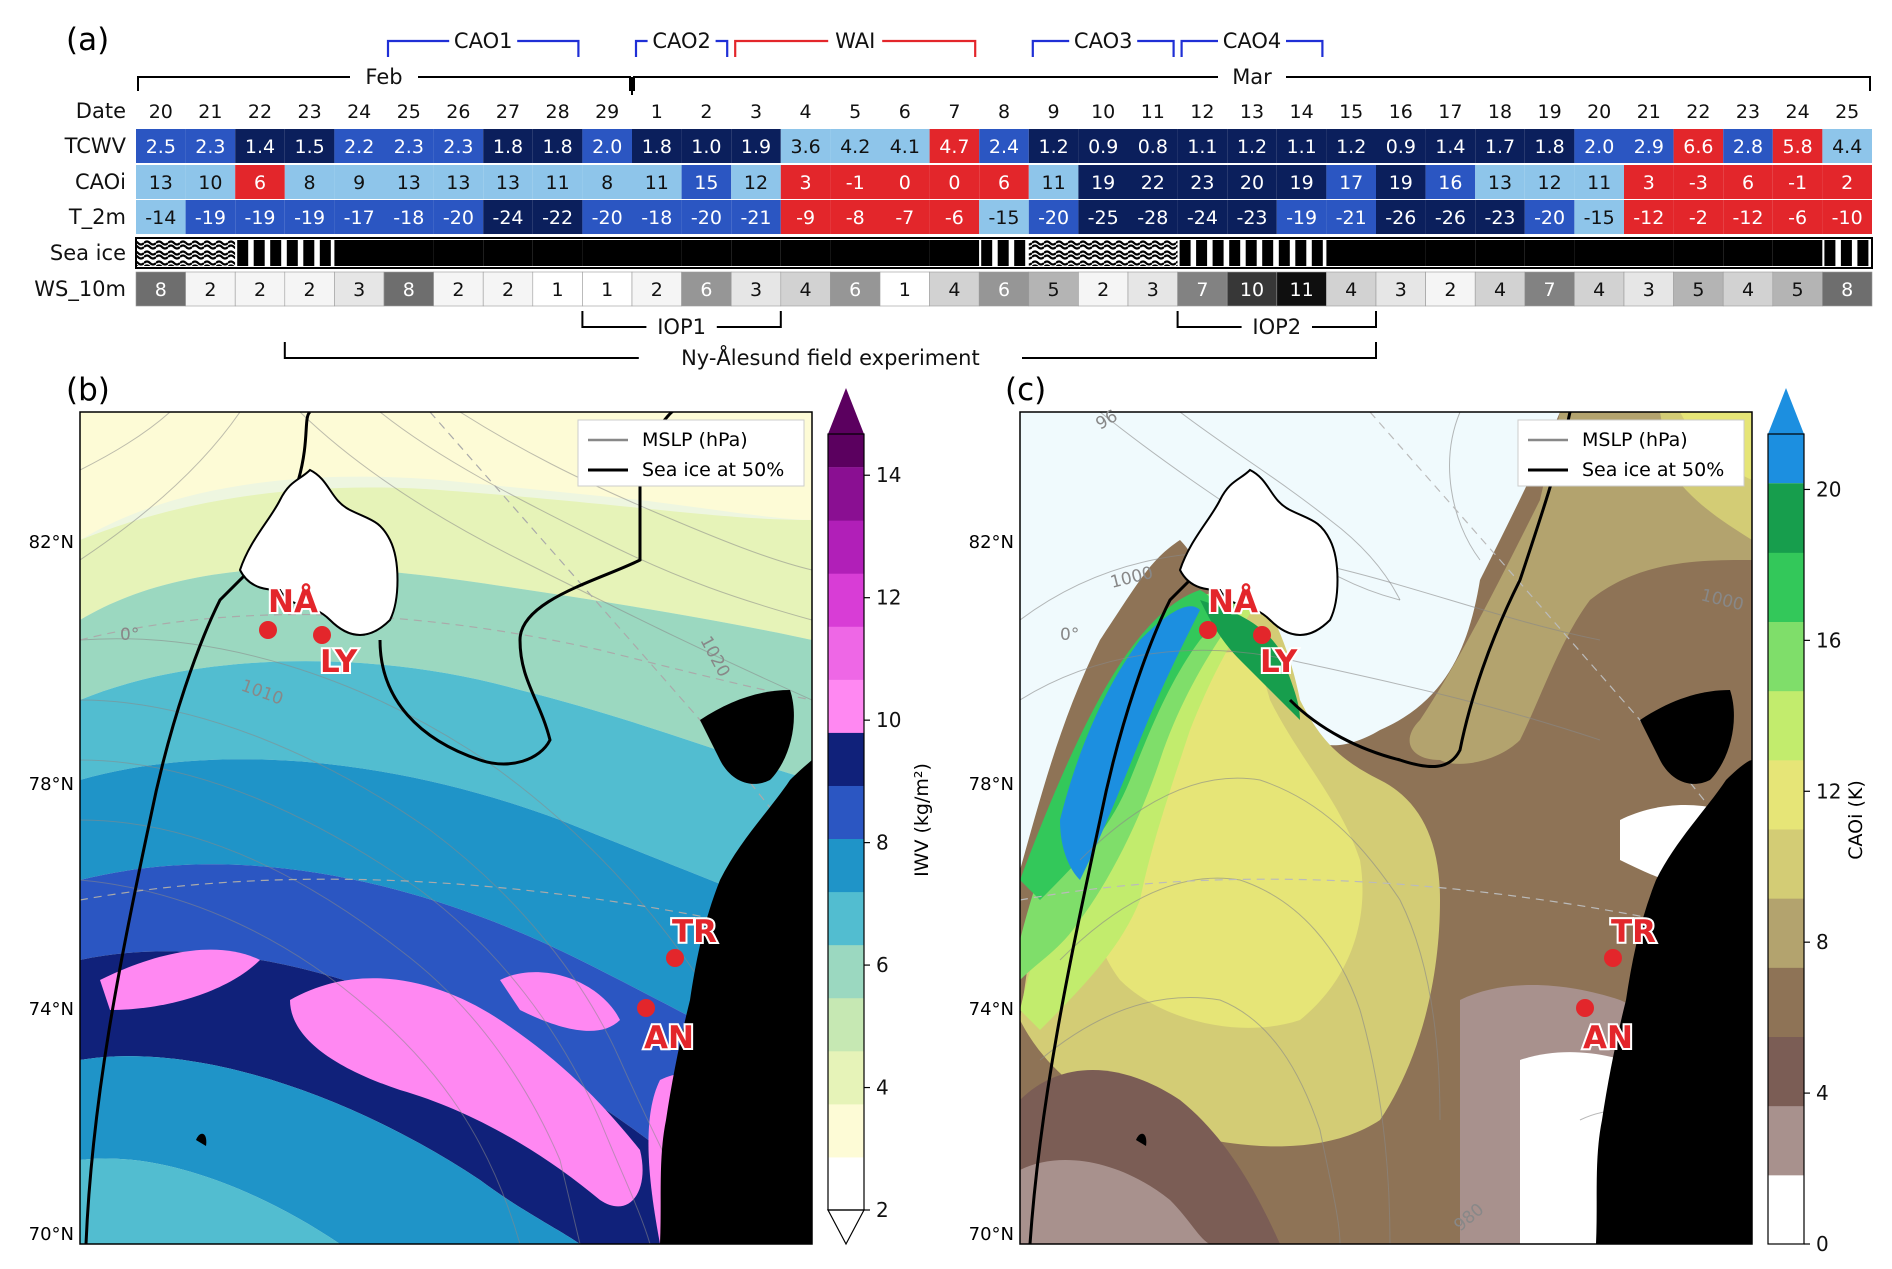 This screenshot has height=1269, width=1892. I want to click on caoi-value: 19, so click(1103, 183).